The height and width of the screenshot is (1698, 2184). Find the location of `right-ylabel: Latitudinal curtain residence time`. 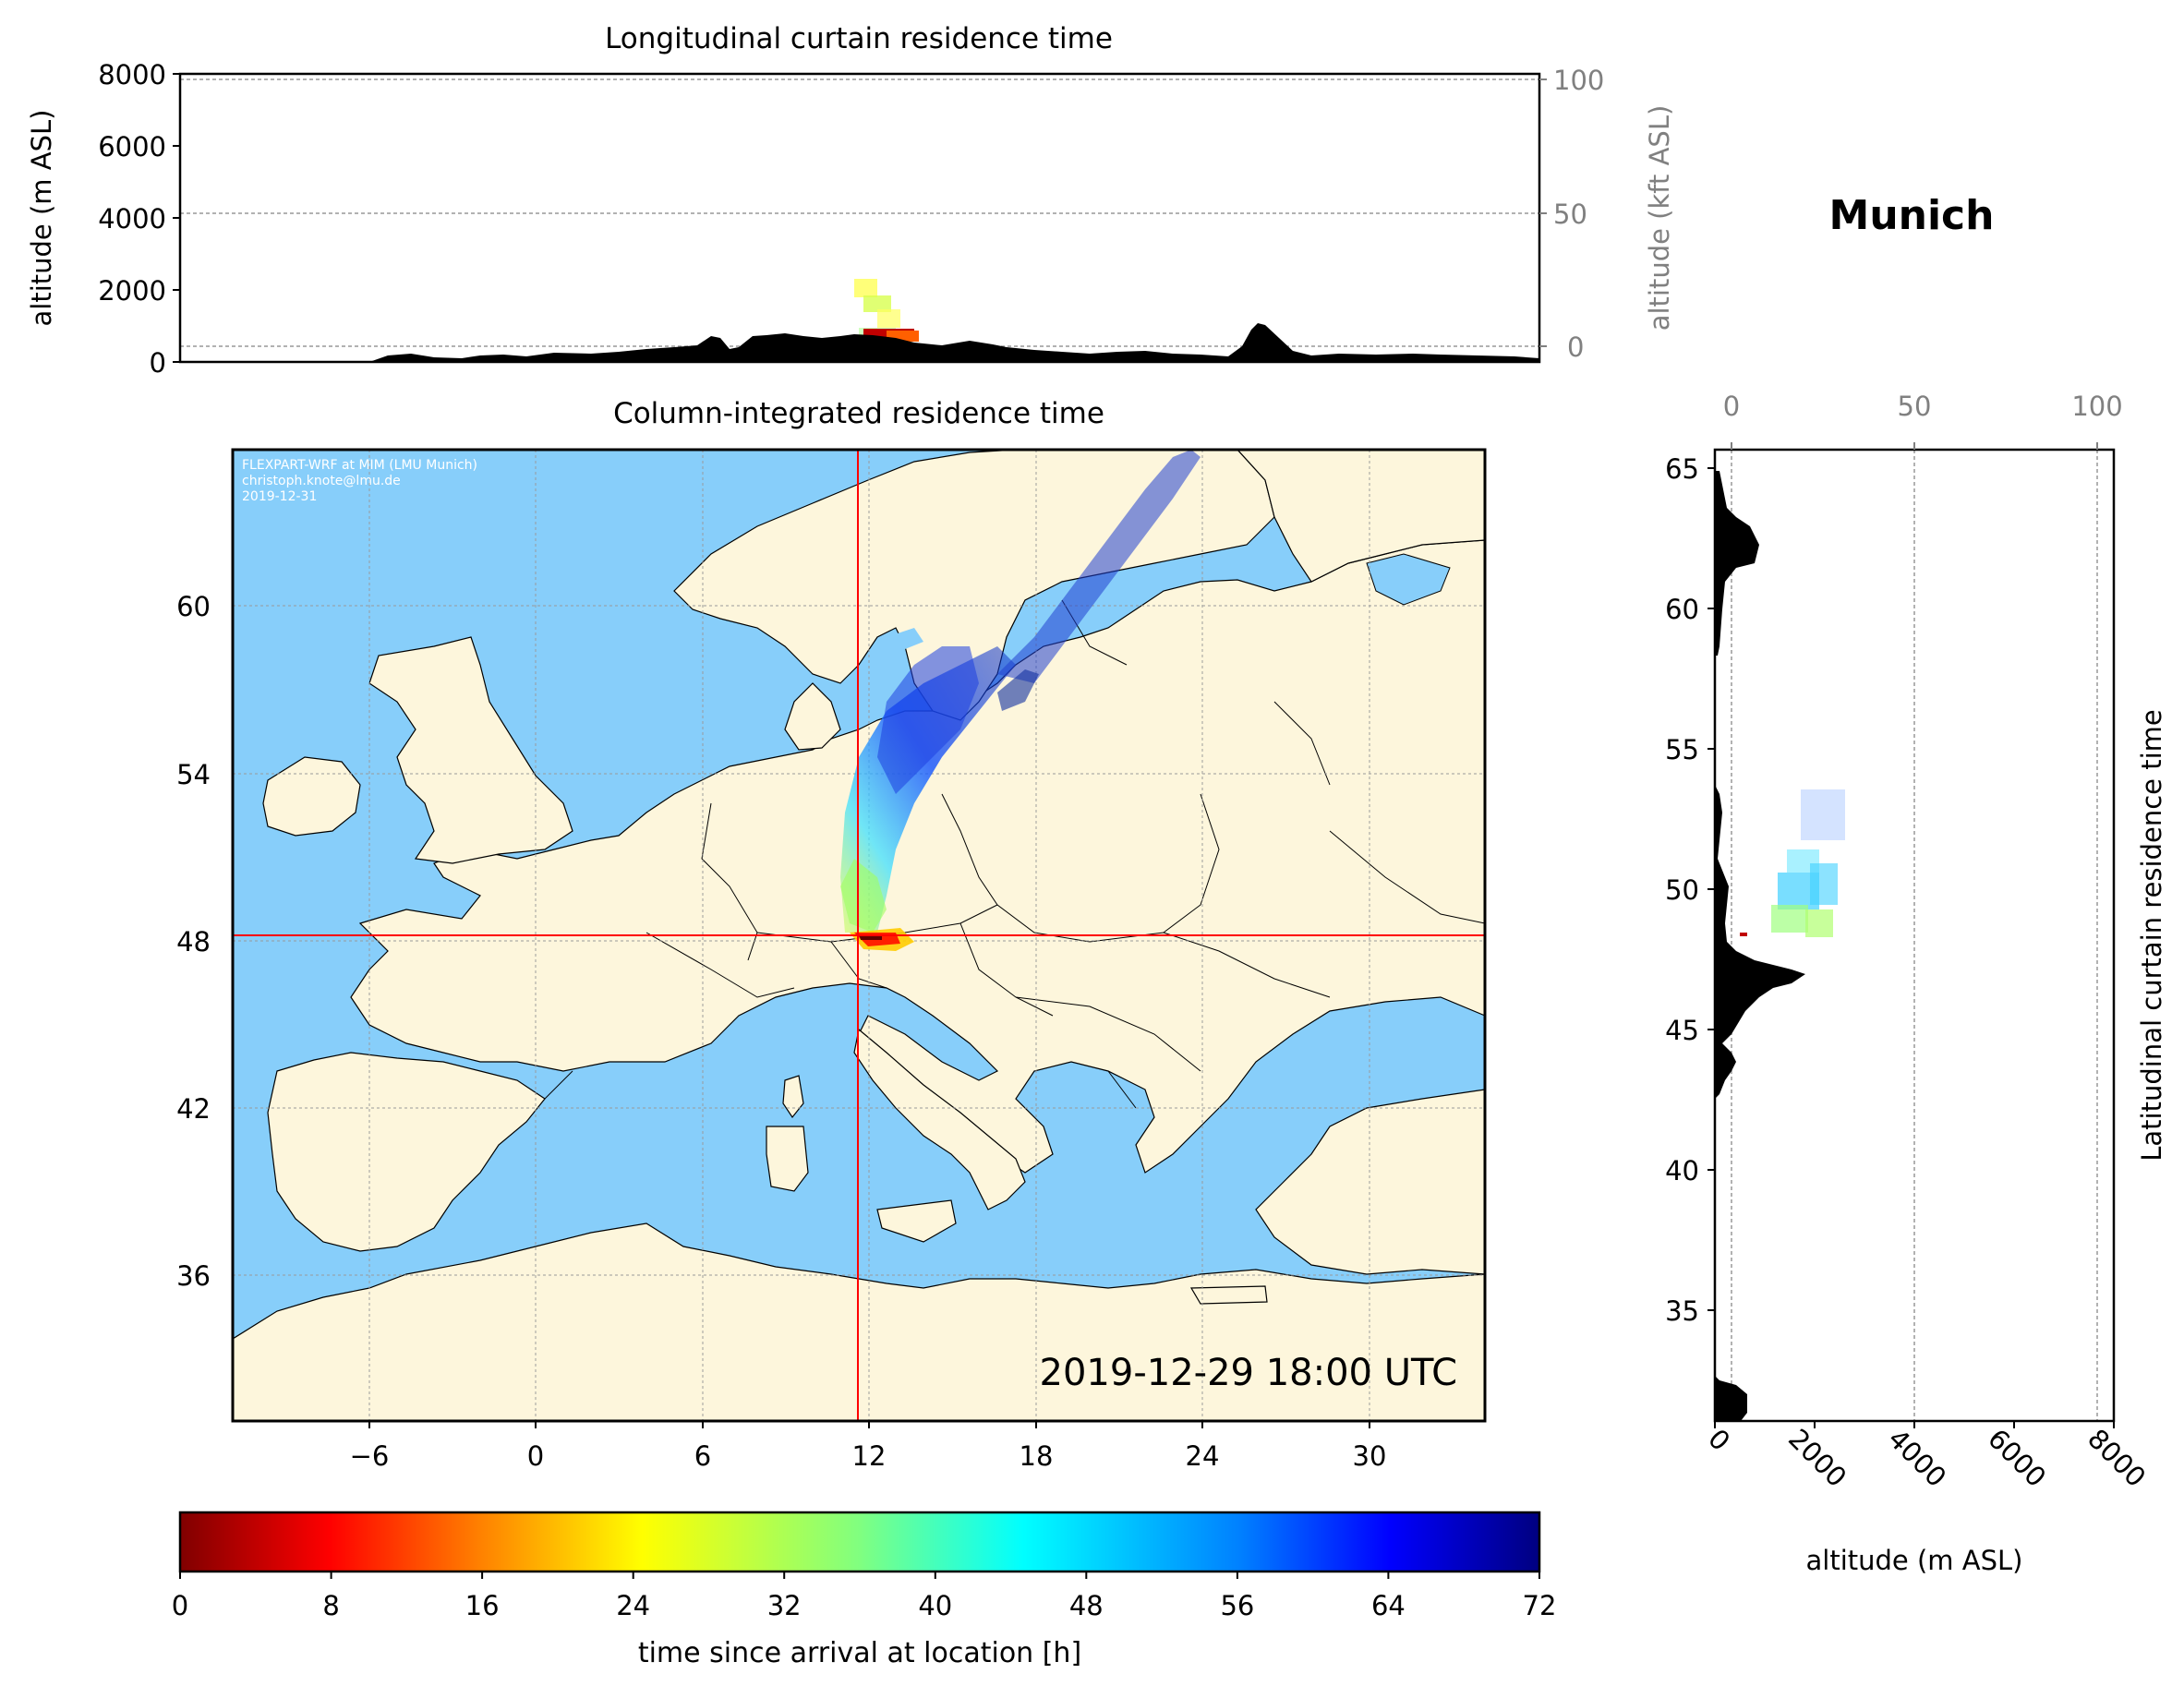

right-ylabel: Latitudinal curtain residence time is located at coordinates (2151, 935).